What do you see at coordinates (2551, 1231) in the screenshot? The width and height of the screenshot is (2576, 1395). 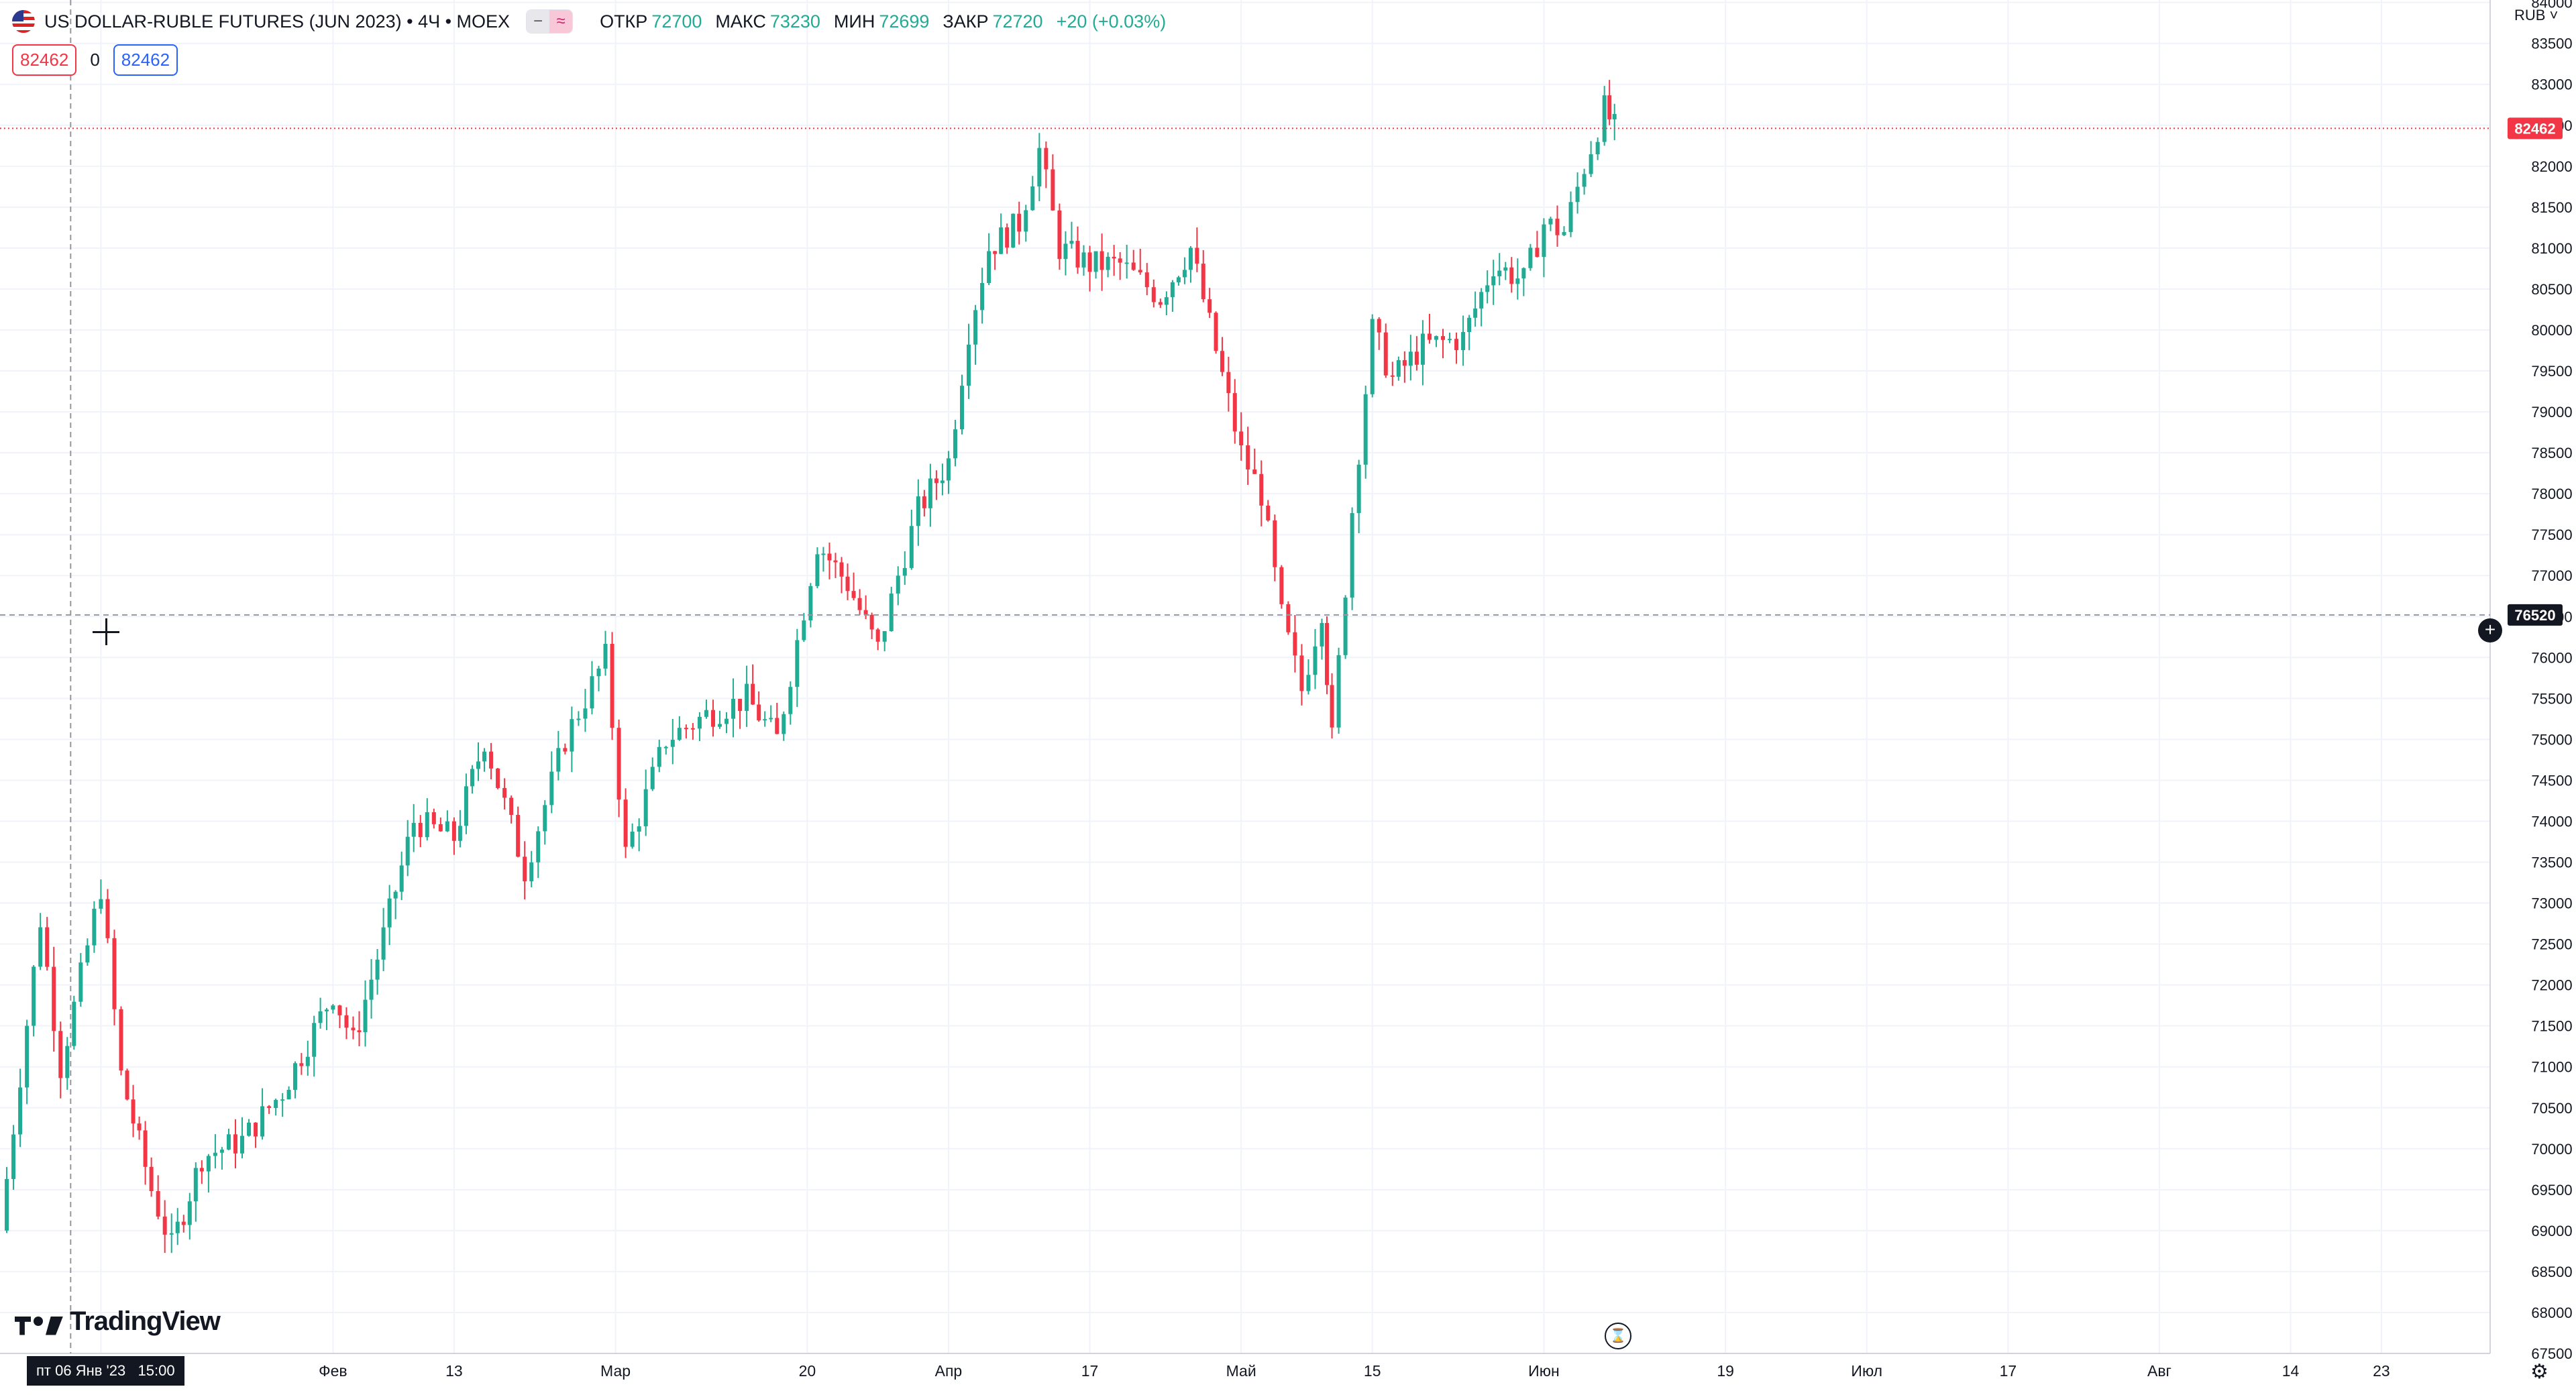 I see `y-tick-label: 69000` at bounding box center [2551, 1231].